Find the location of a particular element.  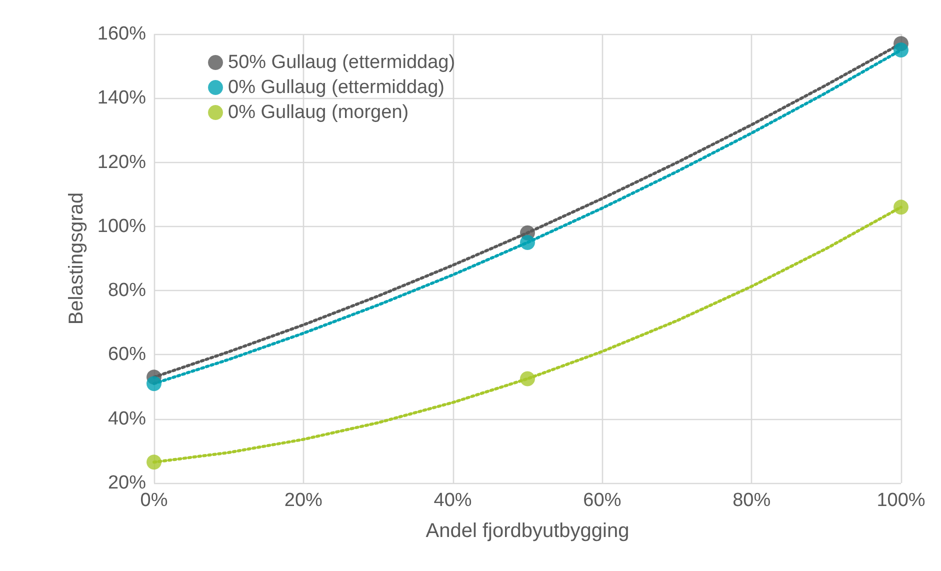

legend-label: 0% Gullaug (morgen) is located at coordinates (318, 112).